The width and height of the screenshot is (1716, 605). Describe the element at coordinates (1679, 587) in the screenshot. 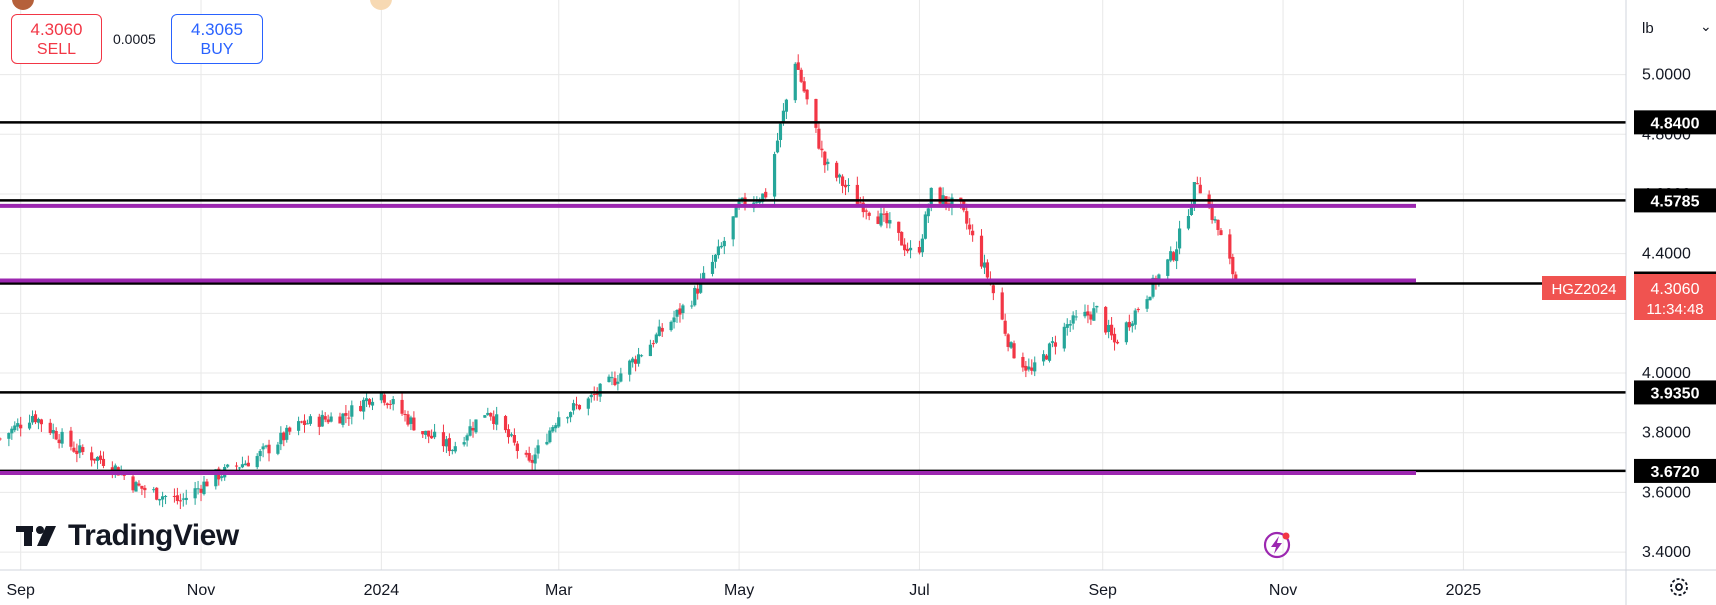

I see `settings-gear-icon` at that location.